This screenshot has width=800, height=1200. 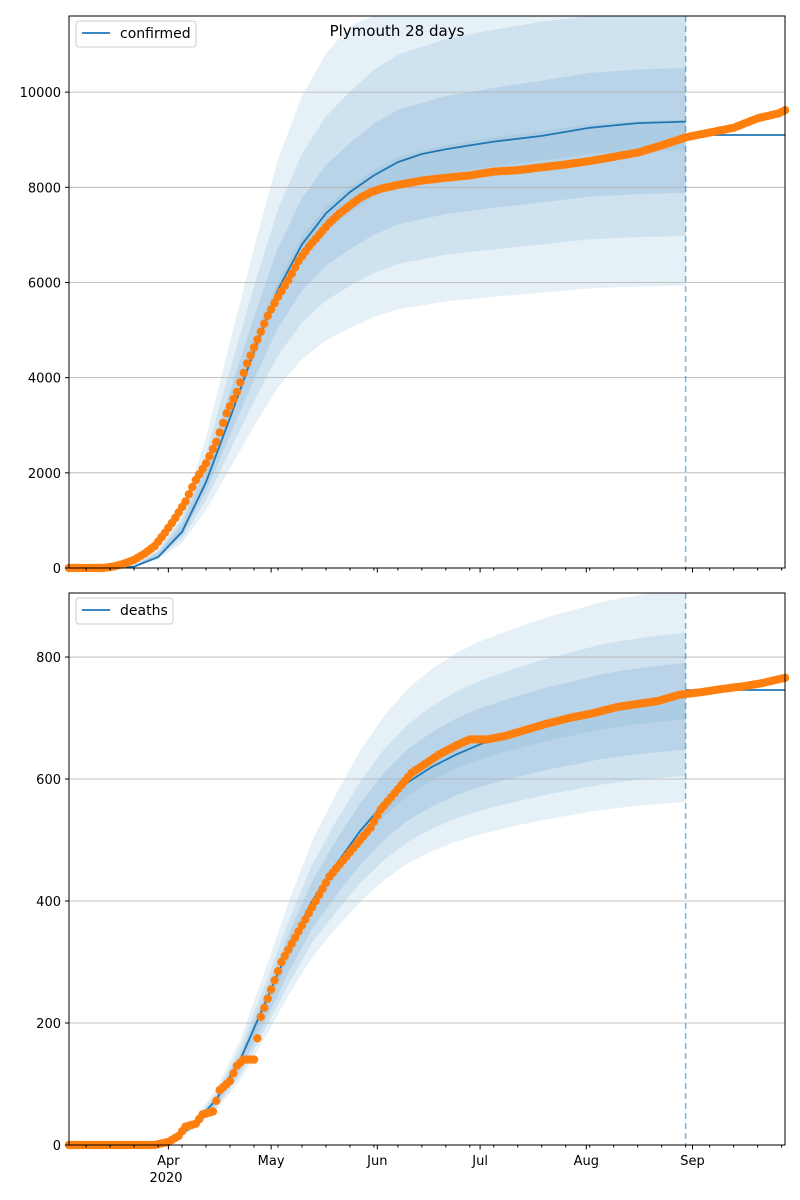 I want to click on y-tick-label: 4000, so click(x=44, y=379).